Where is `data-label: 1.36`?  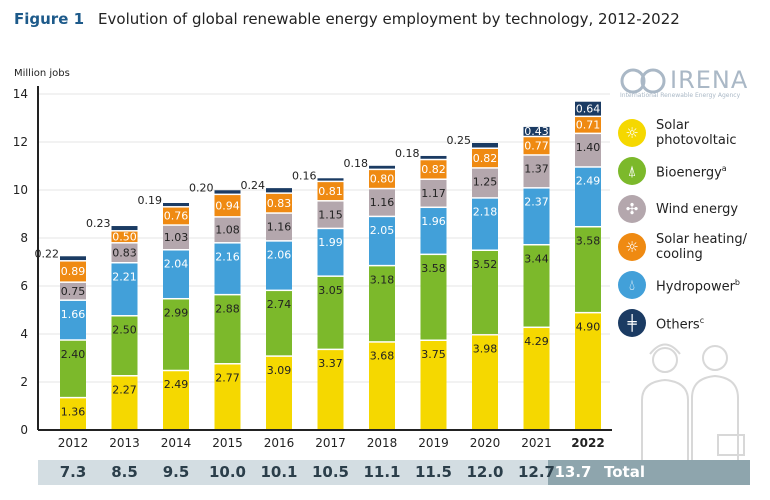 data-label: 1.36 is located at coordinates (73, 411).